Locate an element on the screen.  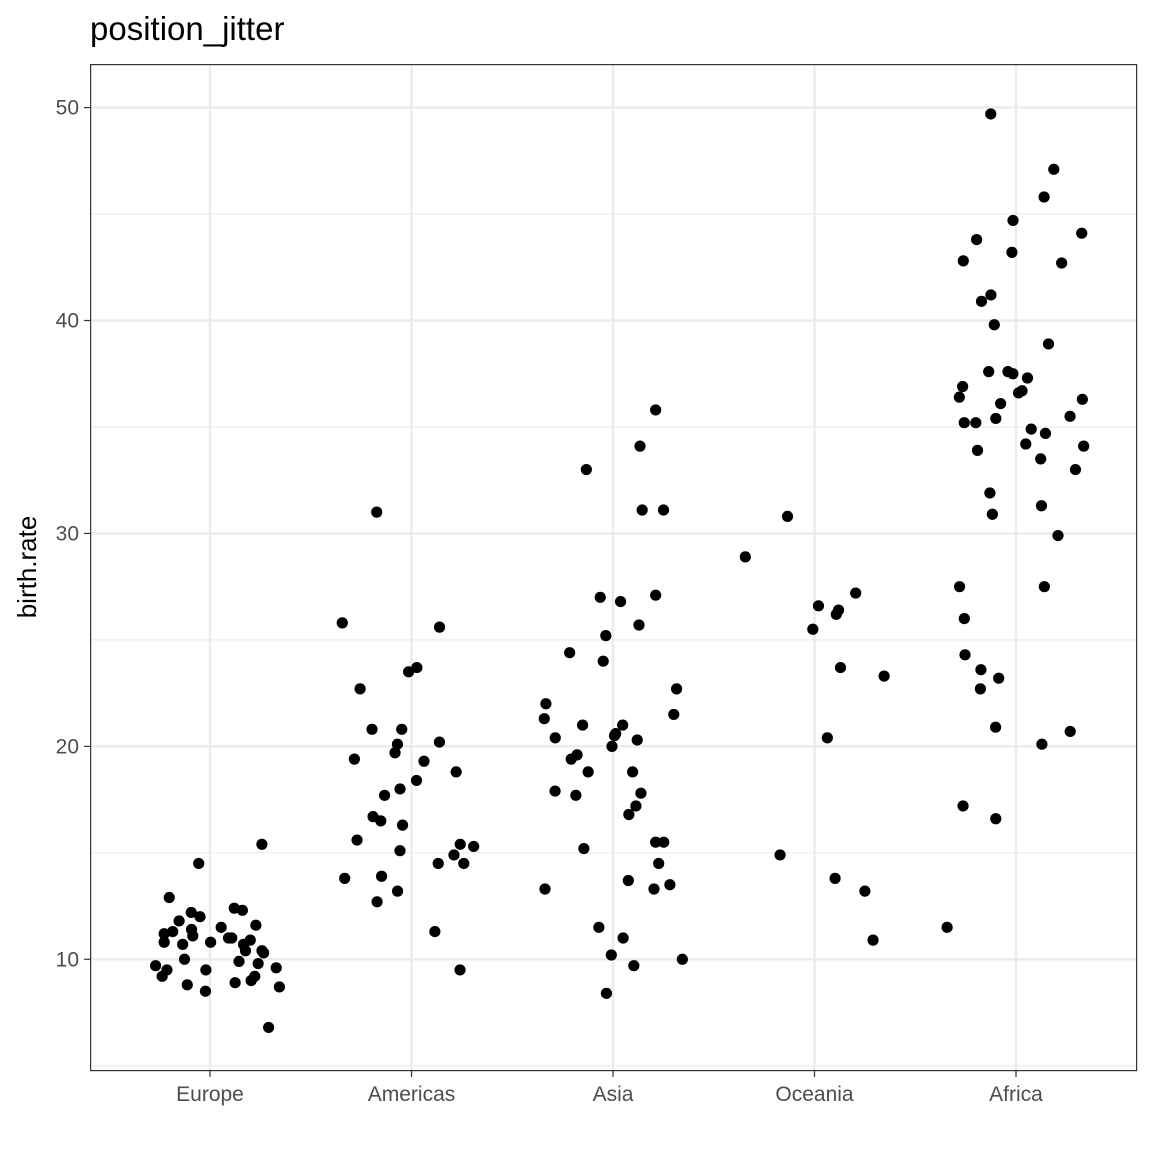
y-axis-title: birth.rate is located at coordinates (27, 567).